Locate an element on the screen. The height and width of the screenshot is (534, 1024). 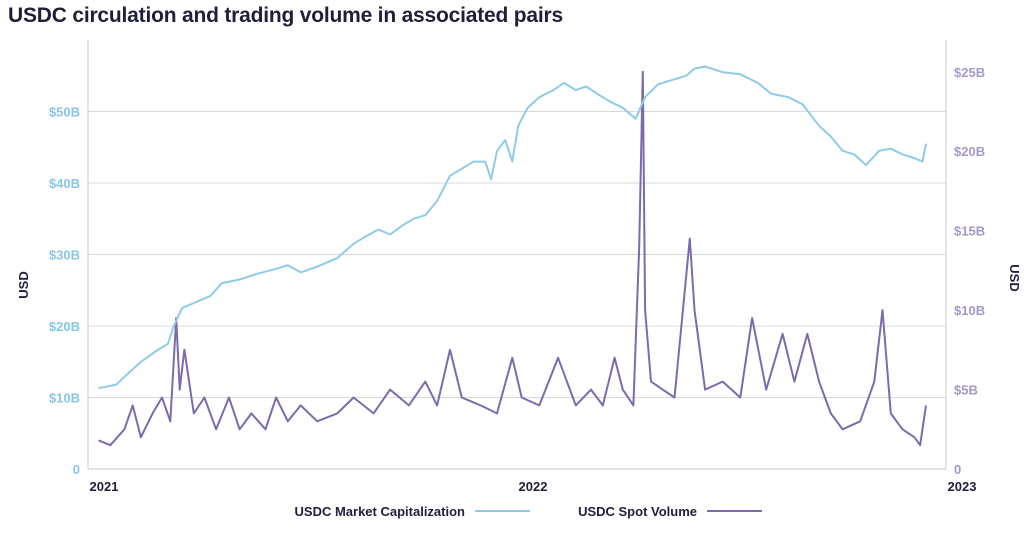
y-right-tick-label: $10B is located at coordinates (969, 310).